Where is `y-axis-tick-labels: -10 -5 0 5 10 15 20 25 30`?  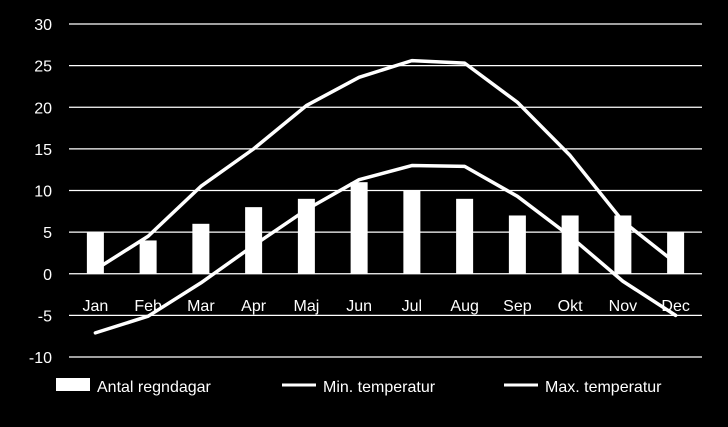
y-axis-tick-labels: -10 -5 0 5 10 15 20 25 30 is located at coordinates (40, 192).